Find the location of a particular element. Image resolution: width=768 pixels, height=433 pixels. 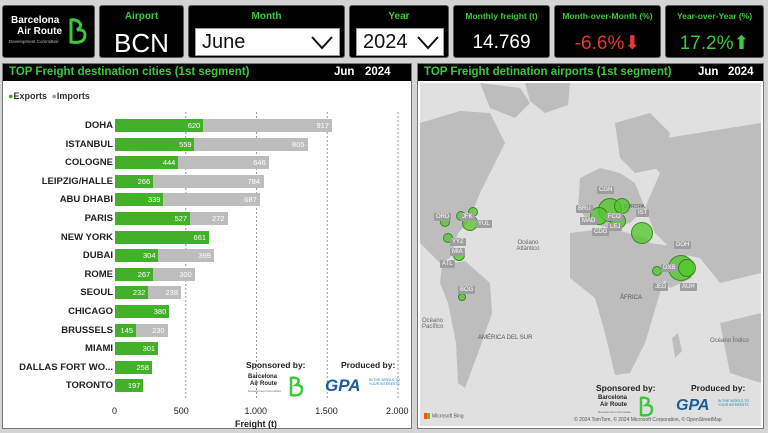

marker-auh: AUH is located at coordinates (688, 287).